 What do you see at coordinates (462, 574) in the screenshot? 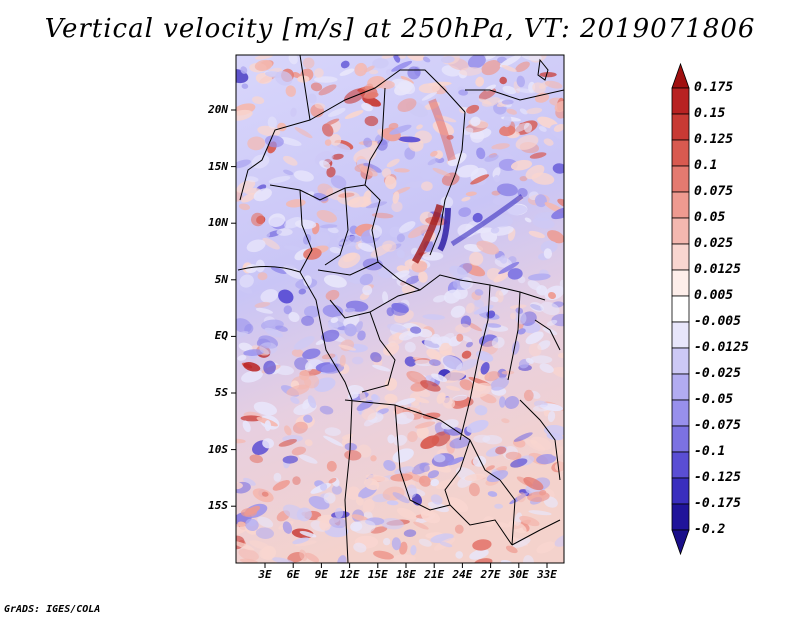
I see `lon-label: 24E` at bounding box center [462, 574].